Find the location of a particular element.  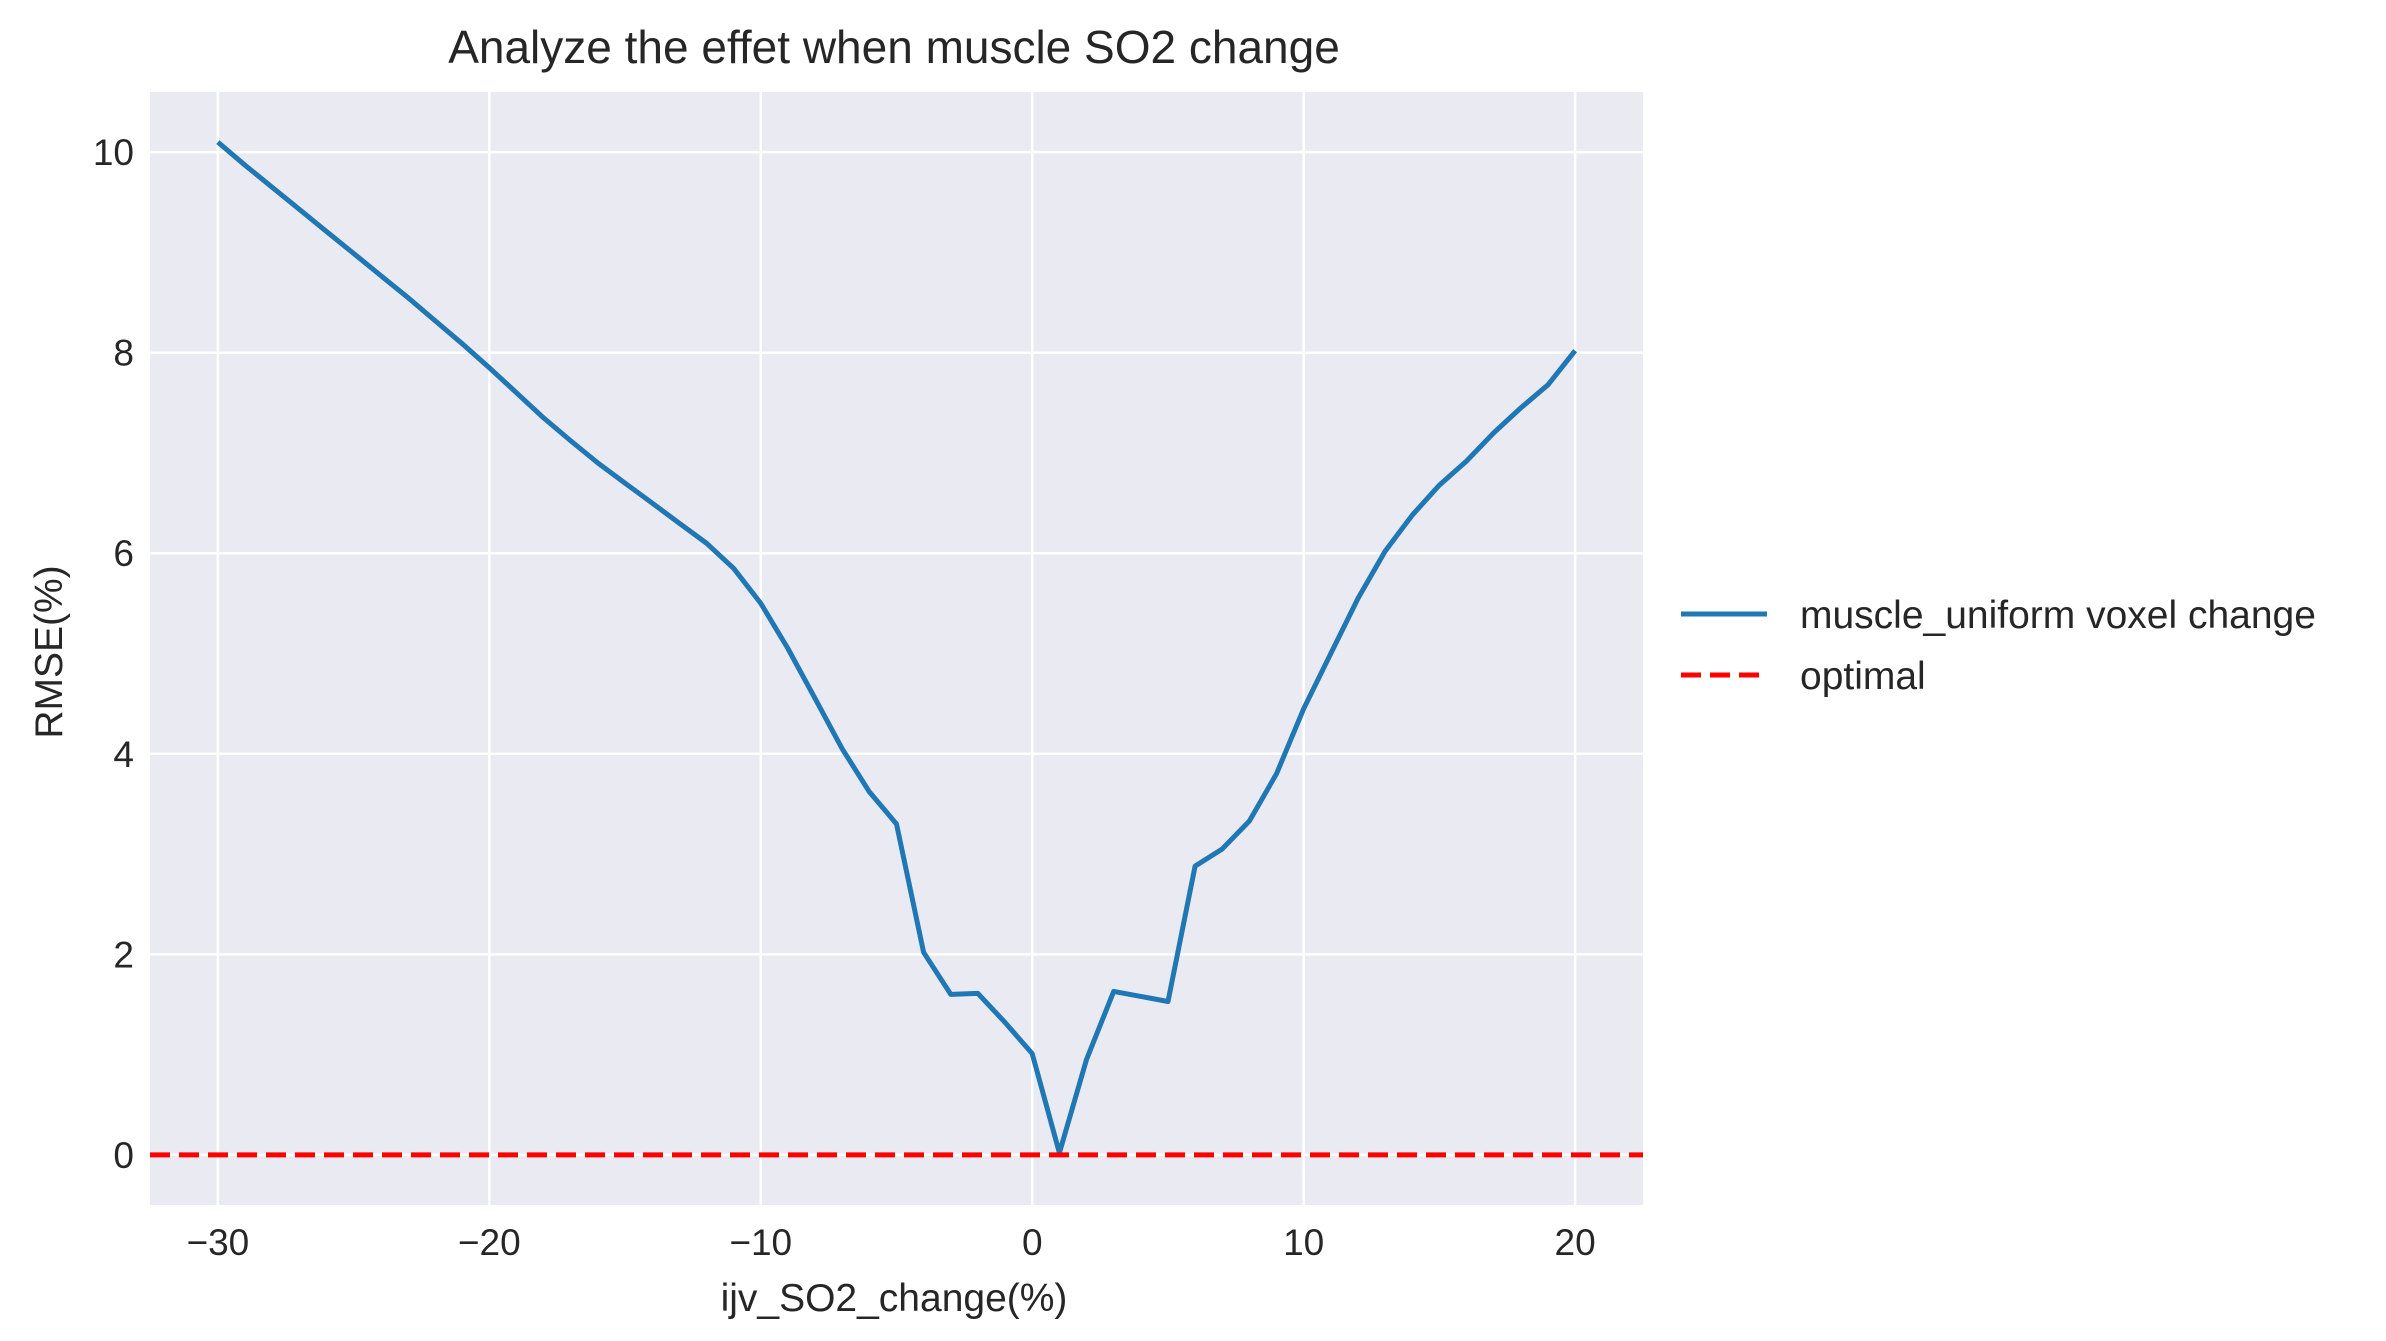

x-tick-label: 0 is located at coordinates (1032, 1242).